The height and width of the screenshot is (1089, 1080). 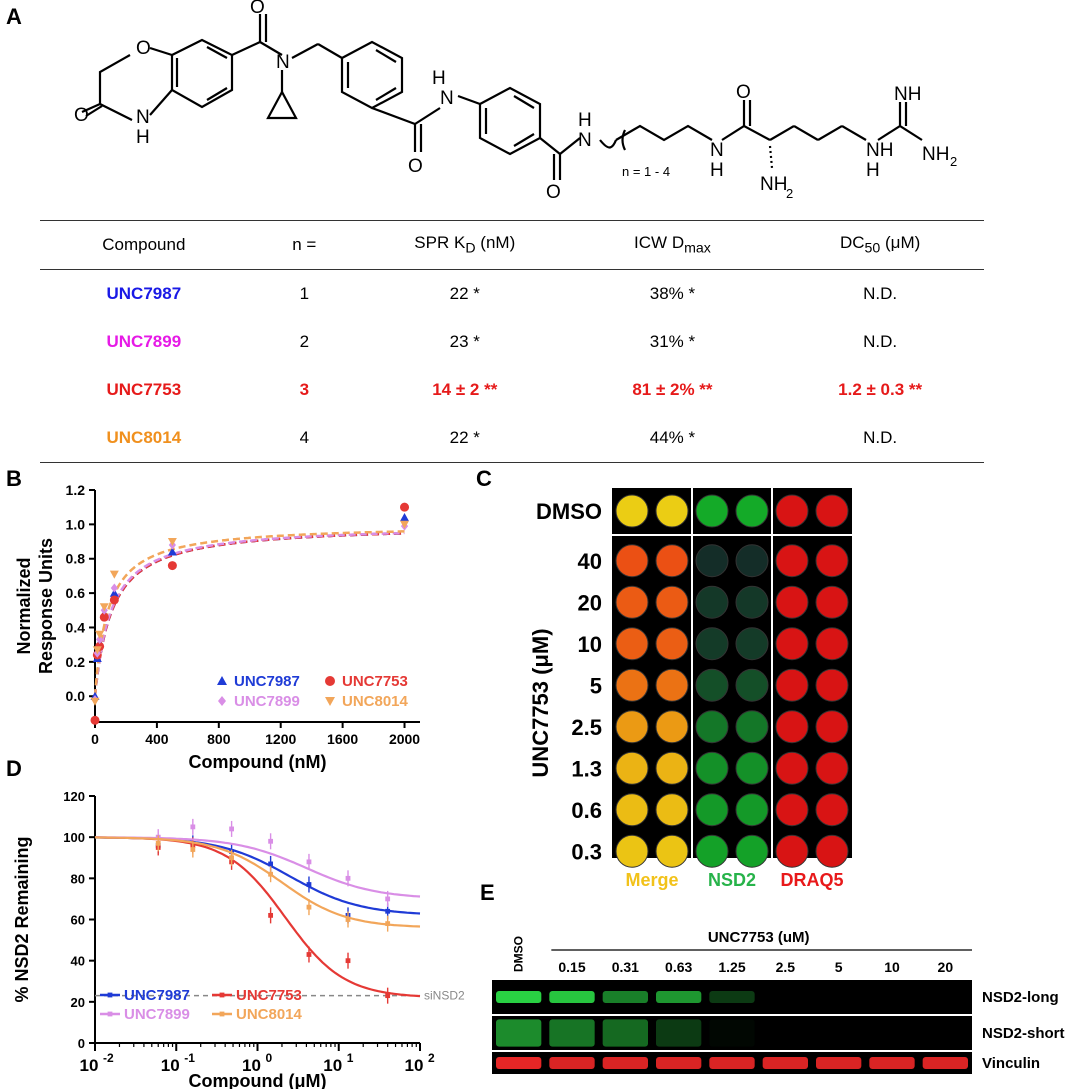 What do you see at coordinates (304, 293) in the screenshot?
I see `cell-n: 1` at bounding box center [304, 293].